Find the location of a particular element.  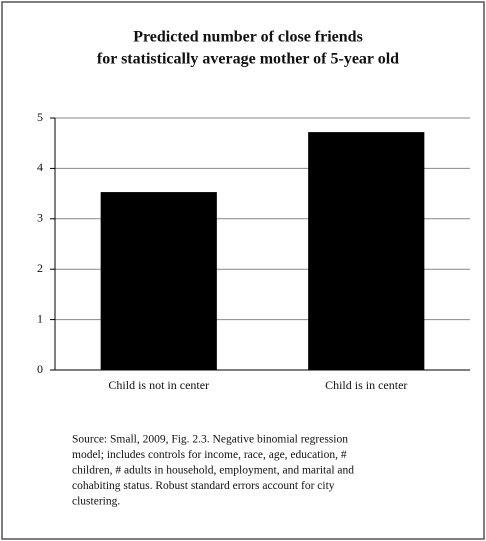

y-tick-label: 3 is located at coordinates (40, 218).